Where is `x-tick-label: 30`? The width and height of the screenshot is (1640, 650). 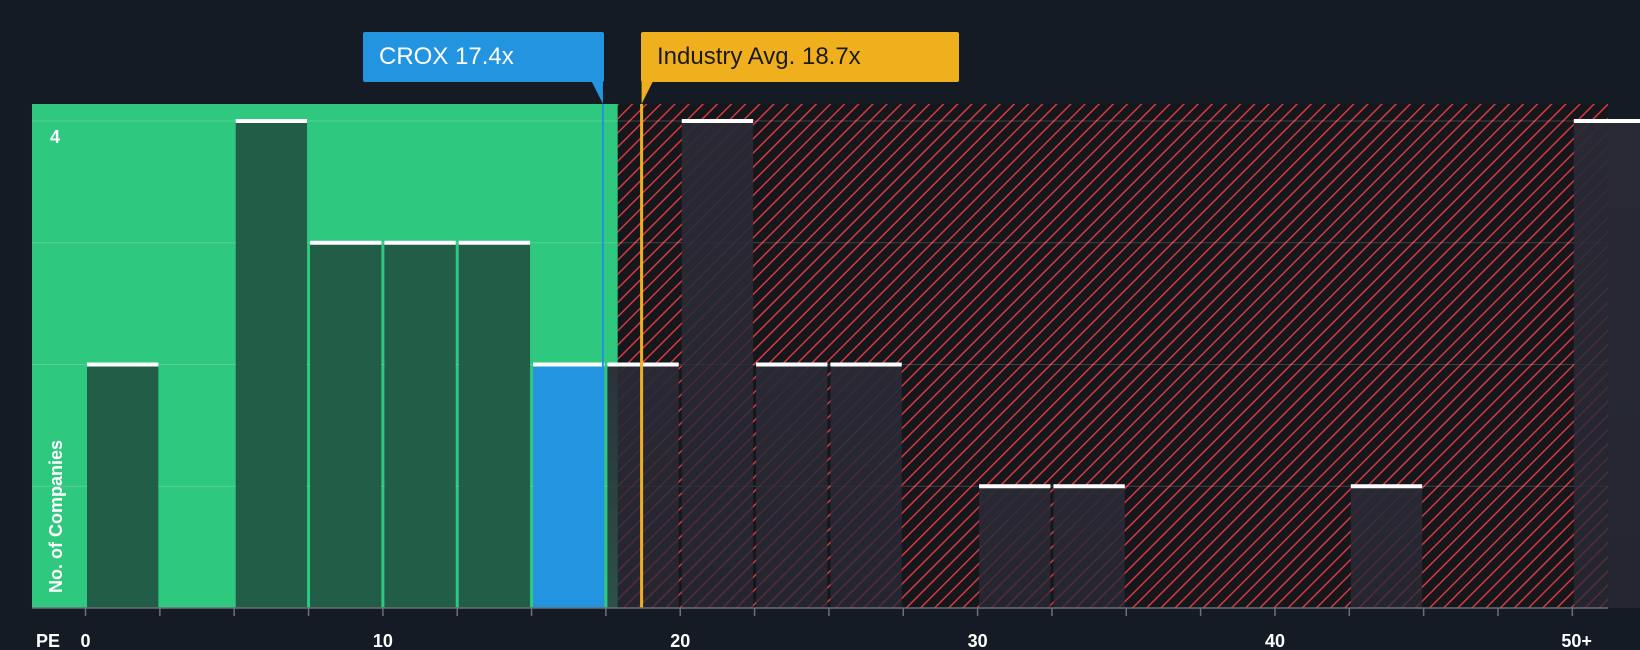 x-tick-label: 30 is located at coordinates (978, 640).